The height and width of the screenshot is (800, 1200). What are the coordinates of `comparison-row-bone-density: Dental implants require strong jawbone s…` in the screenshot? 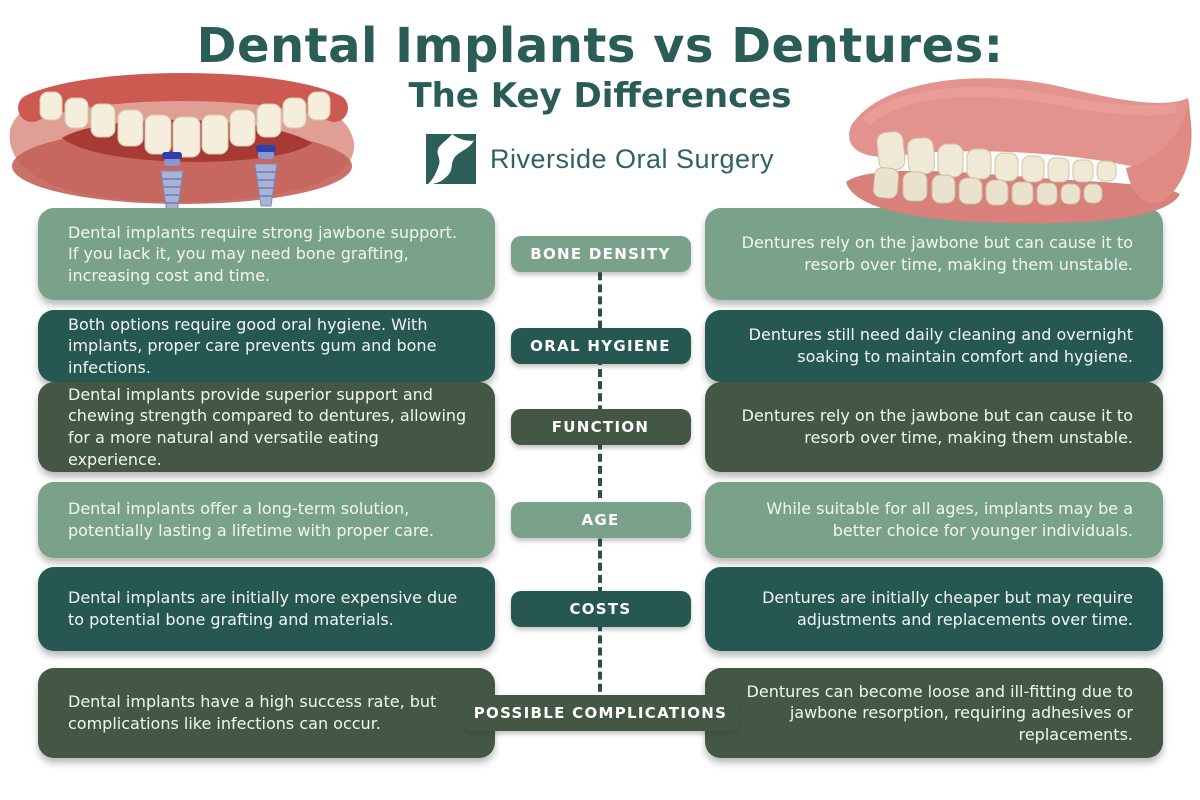 It's located at (600, 254).